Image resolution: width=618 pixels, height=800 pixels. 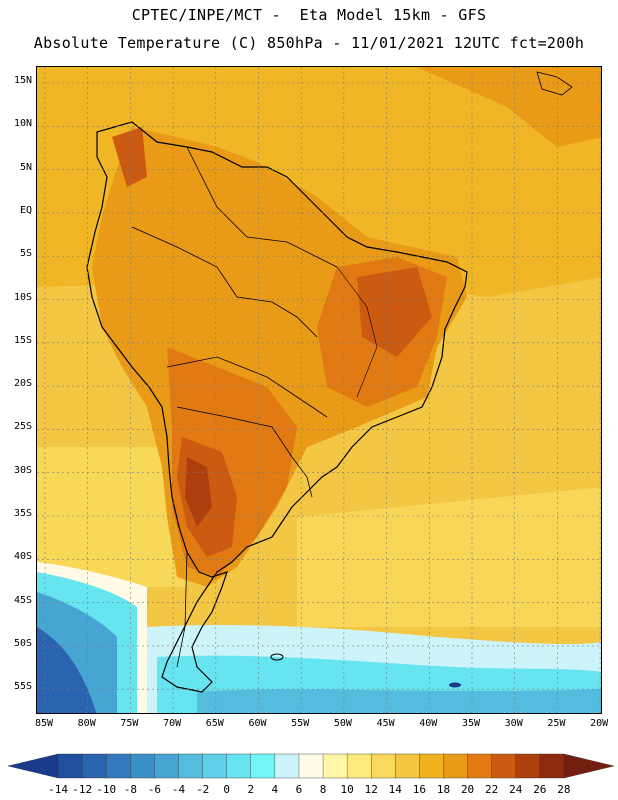 I want to click on colorbar-label: -14, so click(x=58, y=789).